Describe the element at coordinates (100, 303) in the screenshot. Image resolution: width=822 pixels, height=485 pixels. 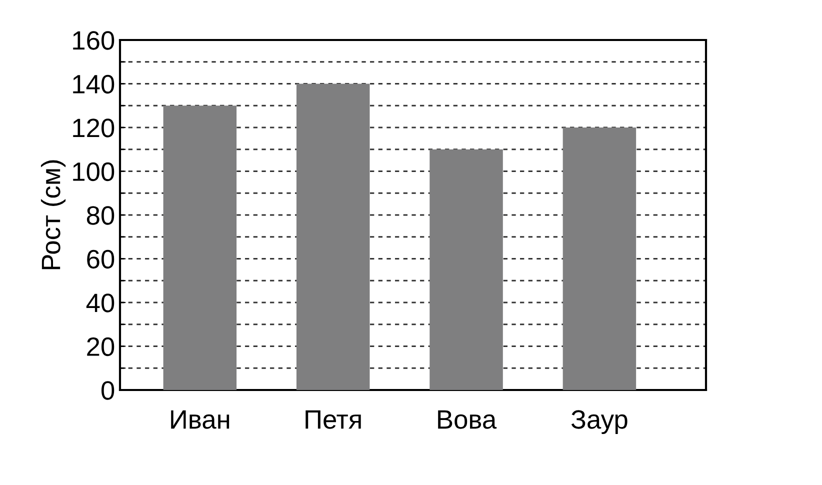
I see `y-tick-label: 40` at that location.